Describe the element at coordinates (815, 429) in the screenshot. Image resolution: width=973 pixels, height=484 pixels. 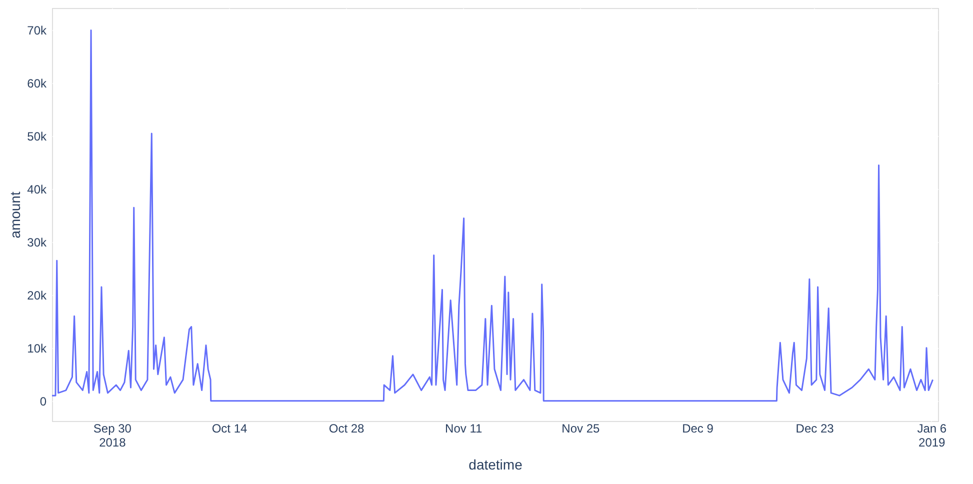
I see `x-tick-label: Dec 23` at that location.